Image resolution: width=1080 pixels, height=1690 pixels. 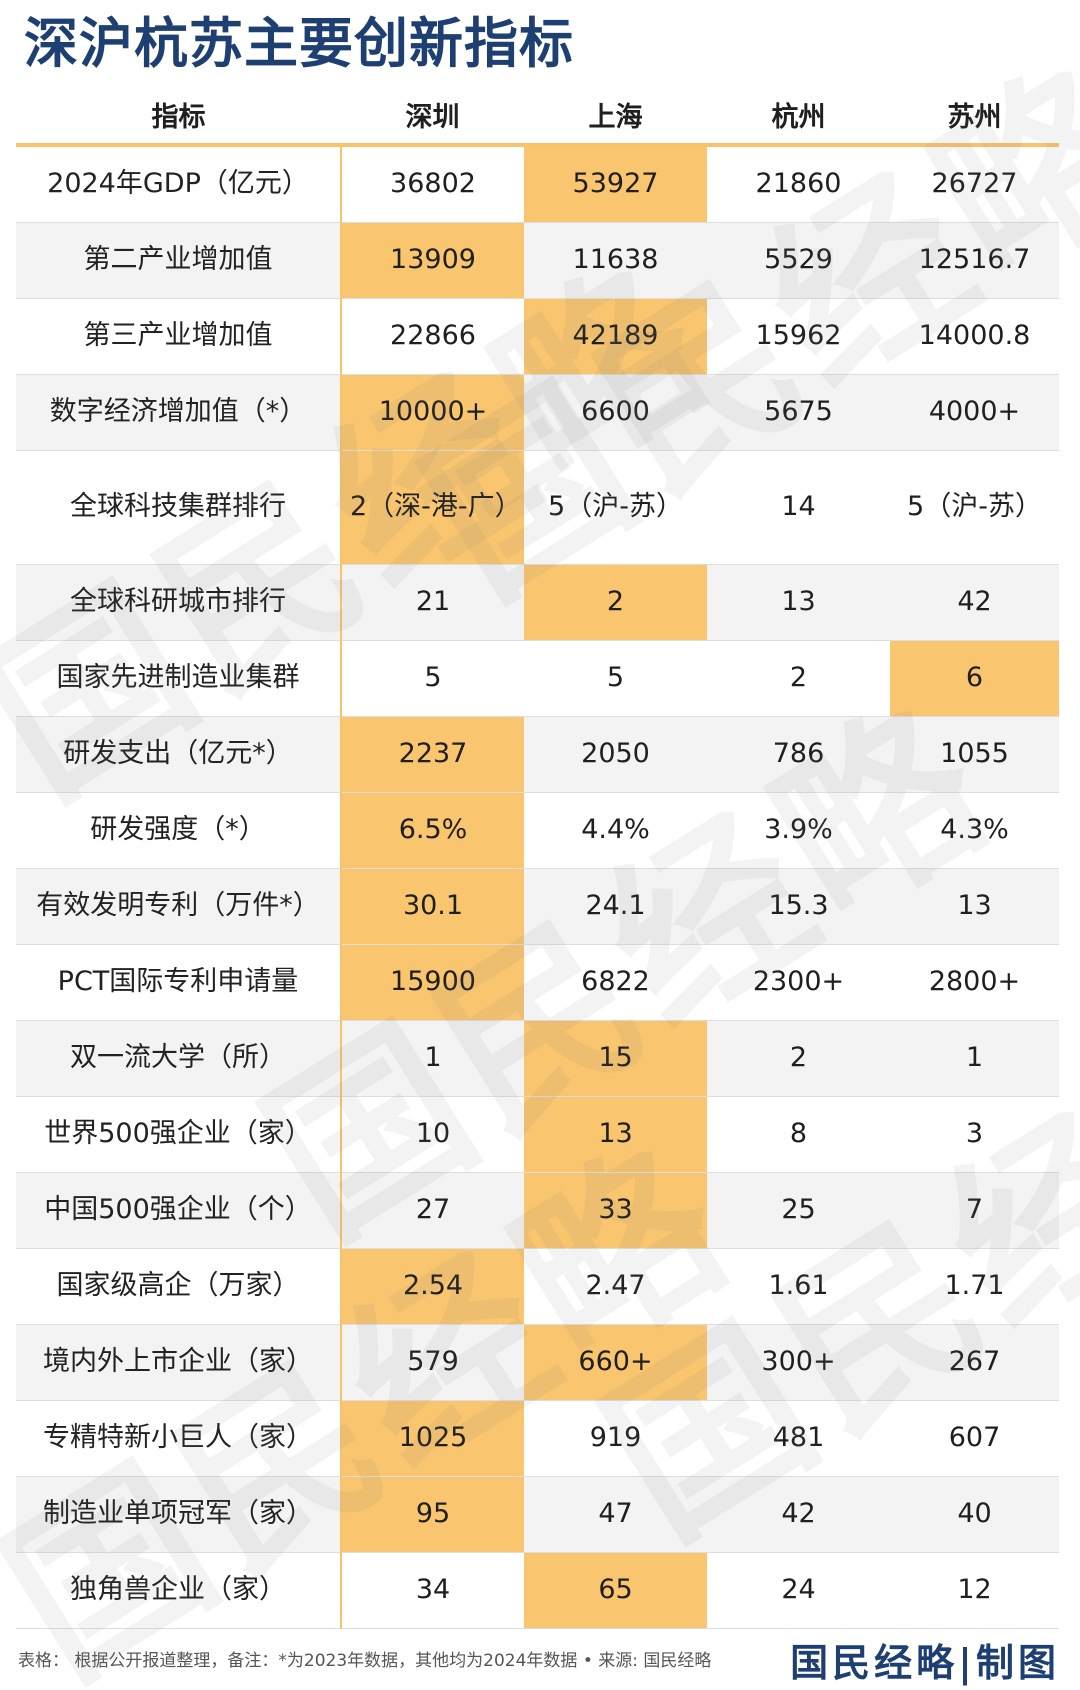 What do you see at coordinates (974, 1438) in the screenshot?
I see `cell-suzhou: 607` at bounding box center [974, 1438].